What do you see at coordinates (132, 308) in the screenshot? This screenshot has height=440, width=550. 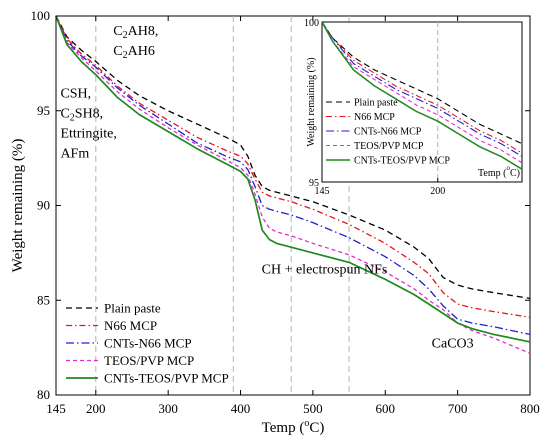 I see `main-legend-label: Plain paste` at bounding box center [132, 308].